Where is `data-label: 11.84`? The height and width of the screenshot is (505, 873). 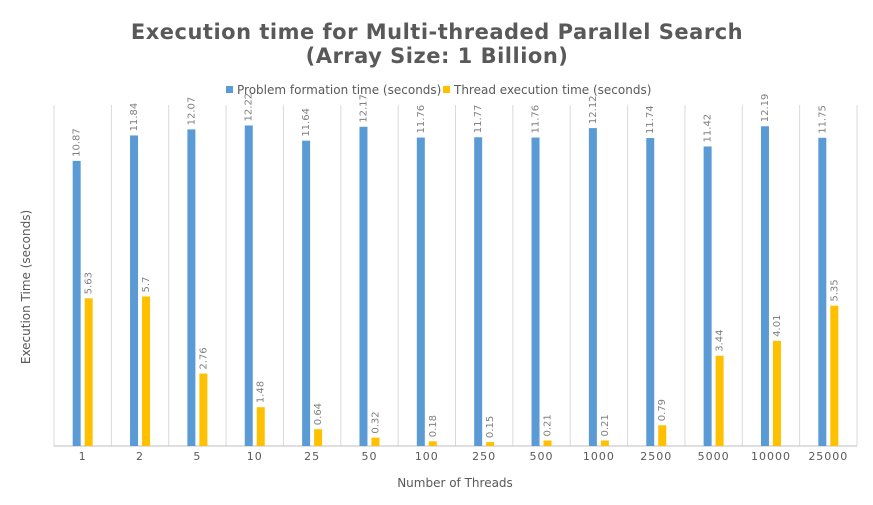 data-label: 11.84 is located at coordinates (134, 117).